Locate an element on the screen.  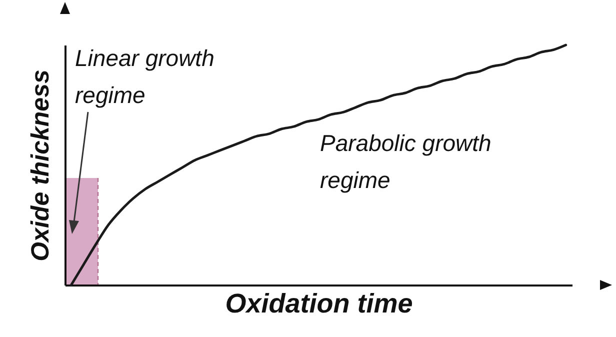
x-axis-title: Oxidation time is located at coordinates (319, 303).